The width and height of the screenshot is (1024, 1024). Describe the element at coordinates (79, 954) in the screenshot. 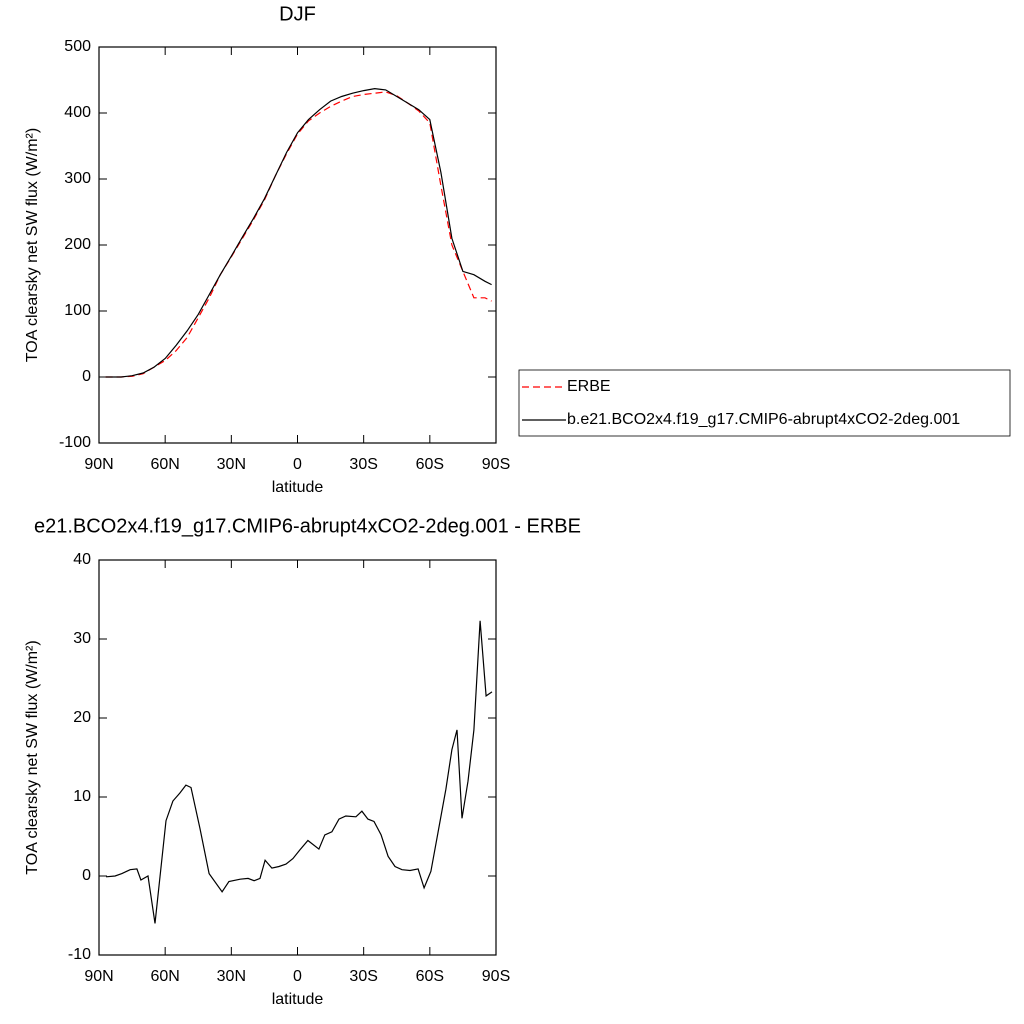

I see `y-tick-label: -10` at that location.